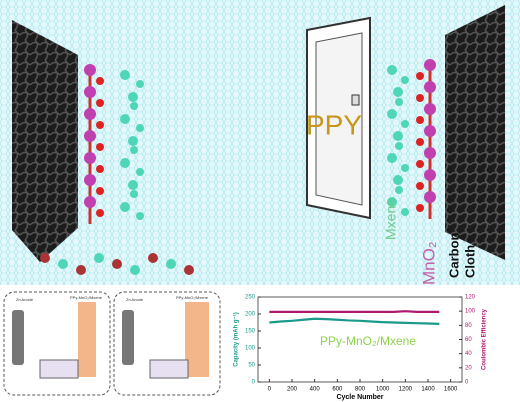 The width and height of the screenshot is (520, 402). Describe the element at coordinates (337, 390) in the screenshot. I see `x-tick-label: 600` at that location.